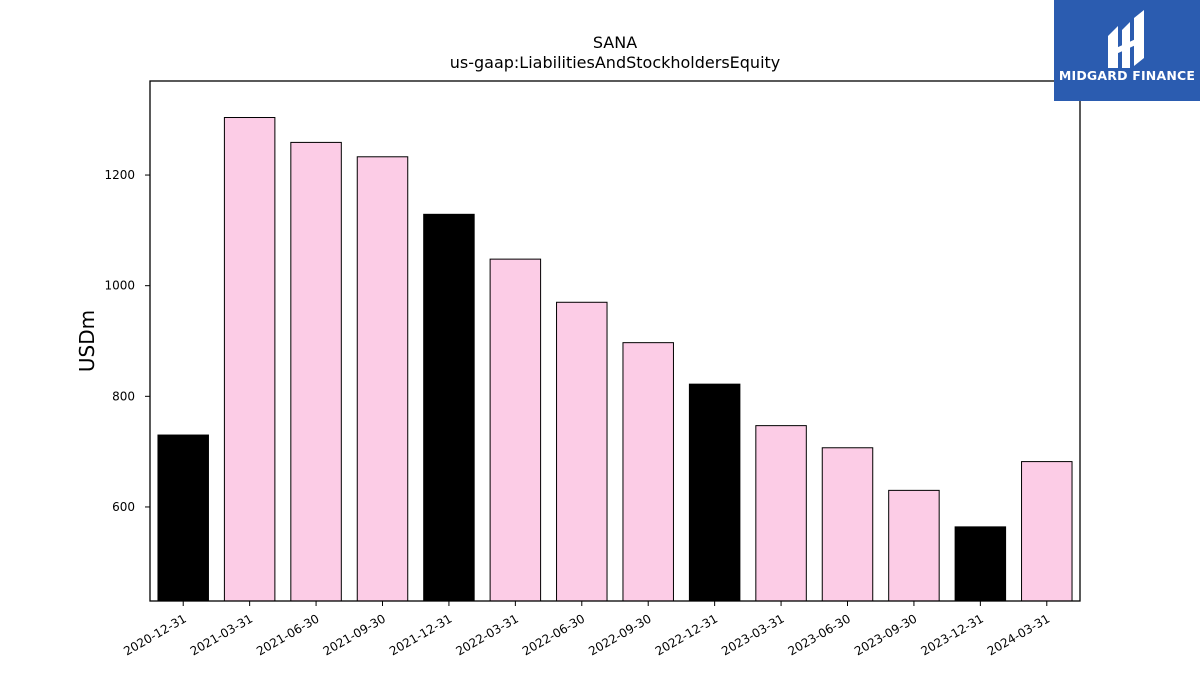  What do you see at coordinates (354, 634) in the screenshot?
I see `x-tick-label: 2021-09-30` at bounding box center [354, 634].